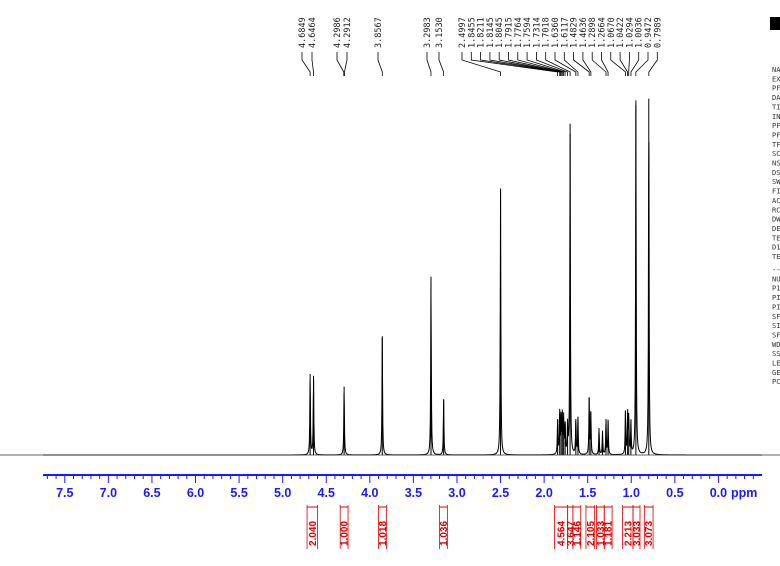  Describe the element at coordinates (577, 533) in the screenshot. I see `integral-value: 1.146` at that location.